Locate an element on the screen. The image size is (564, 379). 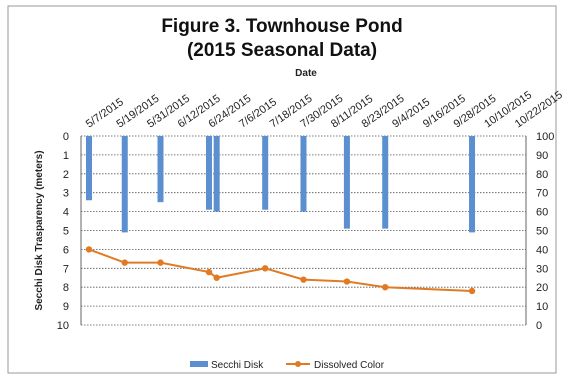
y2-tick-label: 0 is located at coordinates (539, 326).